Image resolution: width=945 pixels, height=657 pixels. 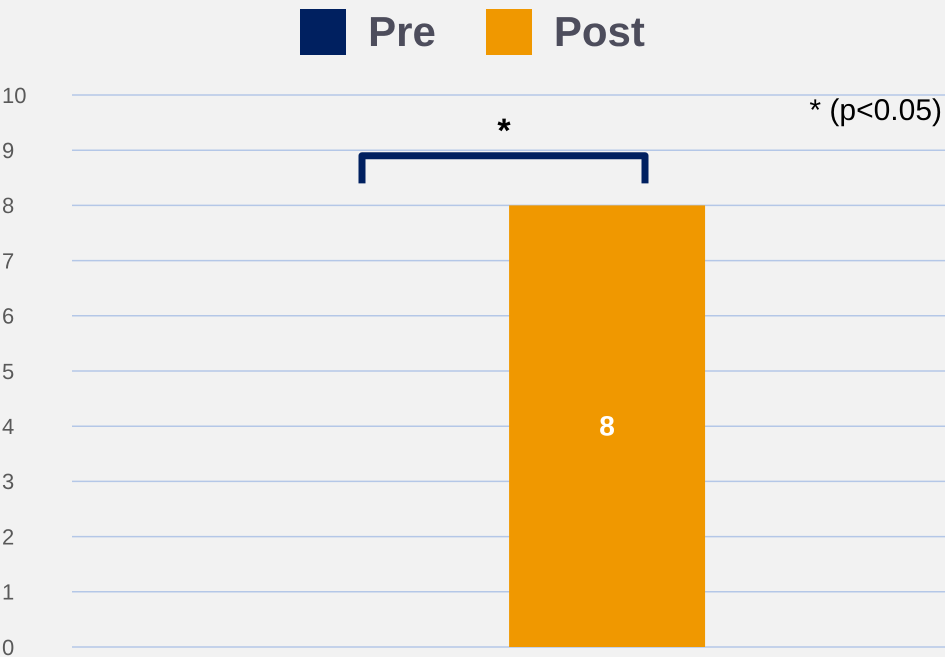 I want to click on y-tick-label: 9, so click(x=8, y=151).